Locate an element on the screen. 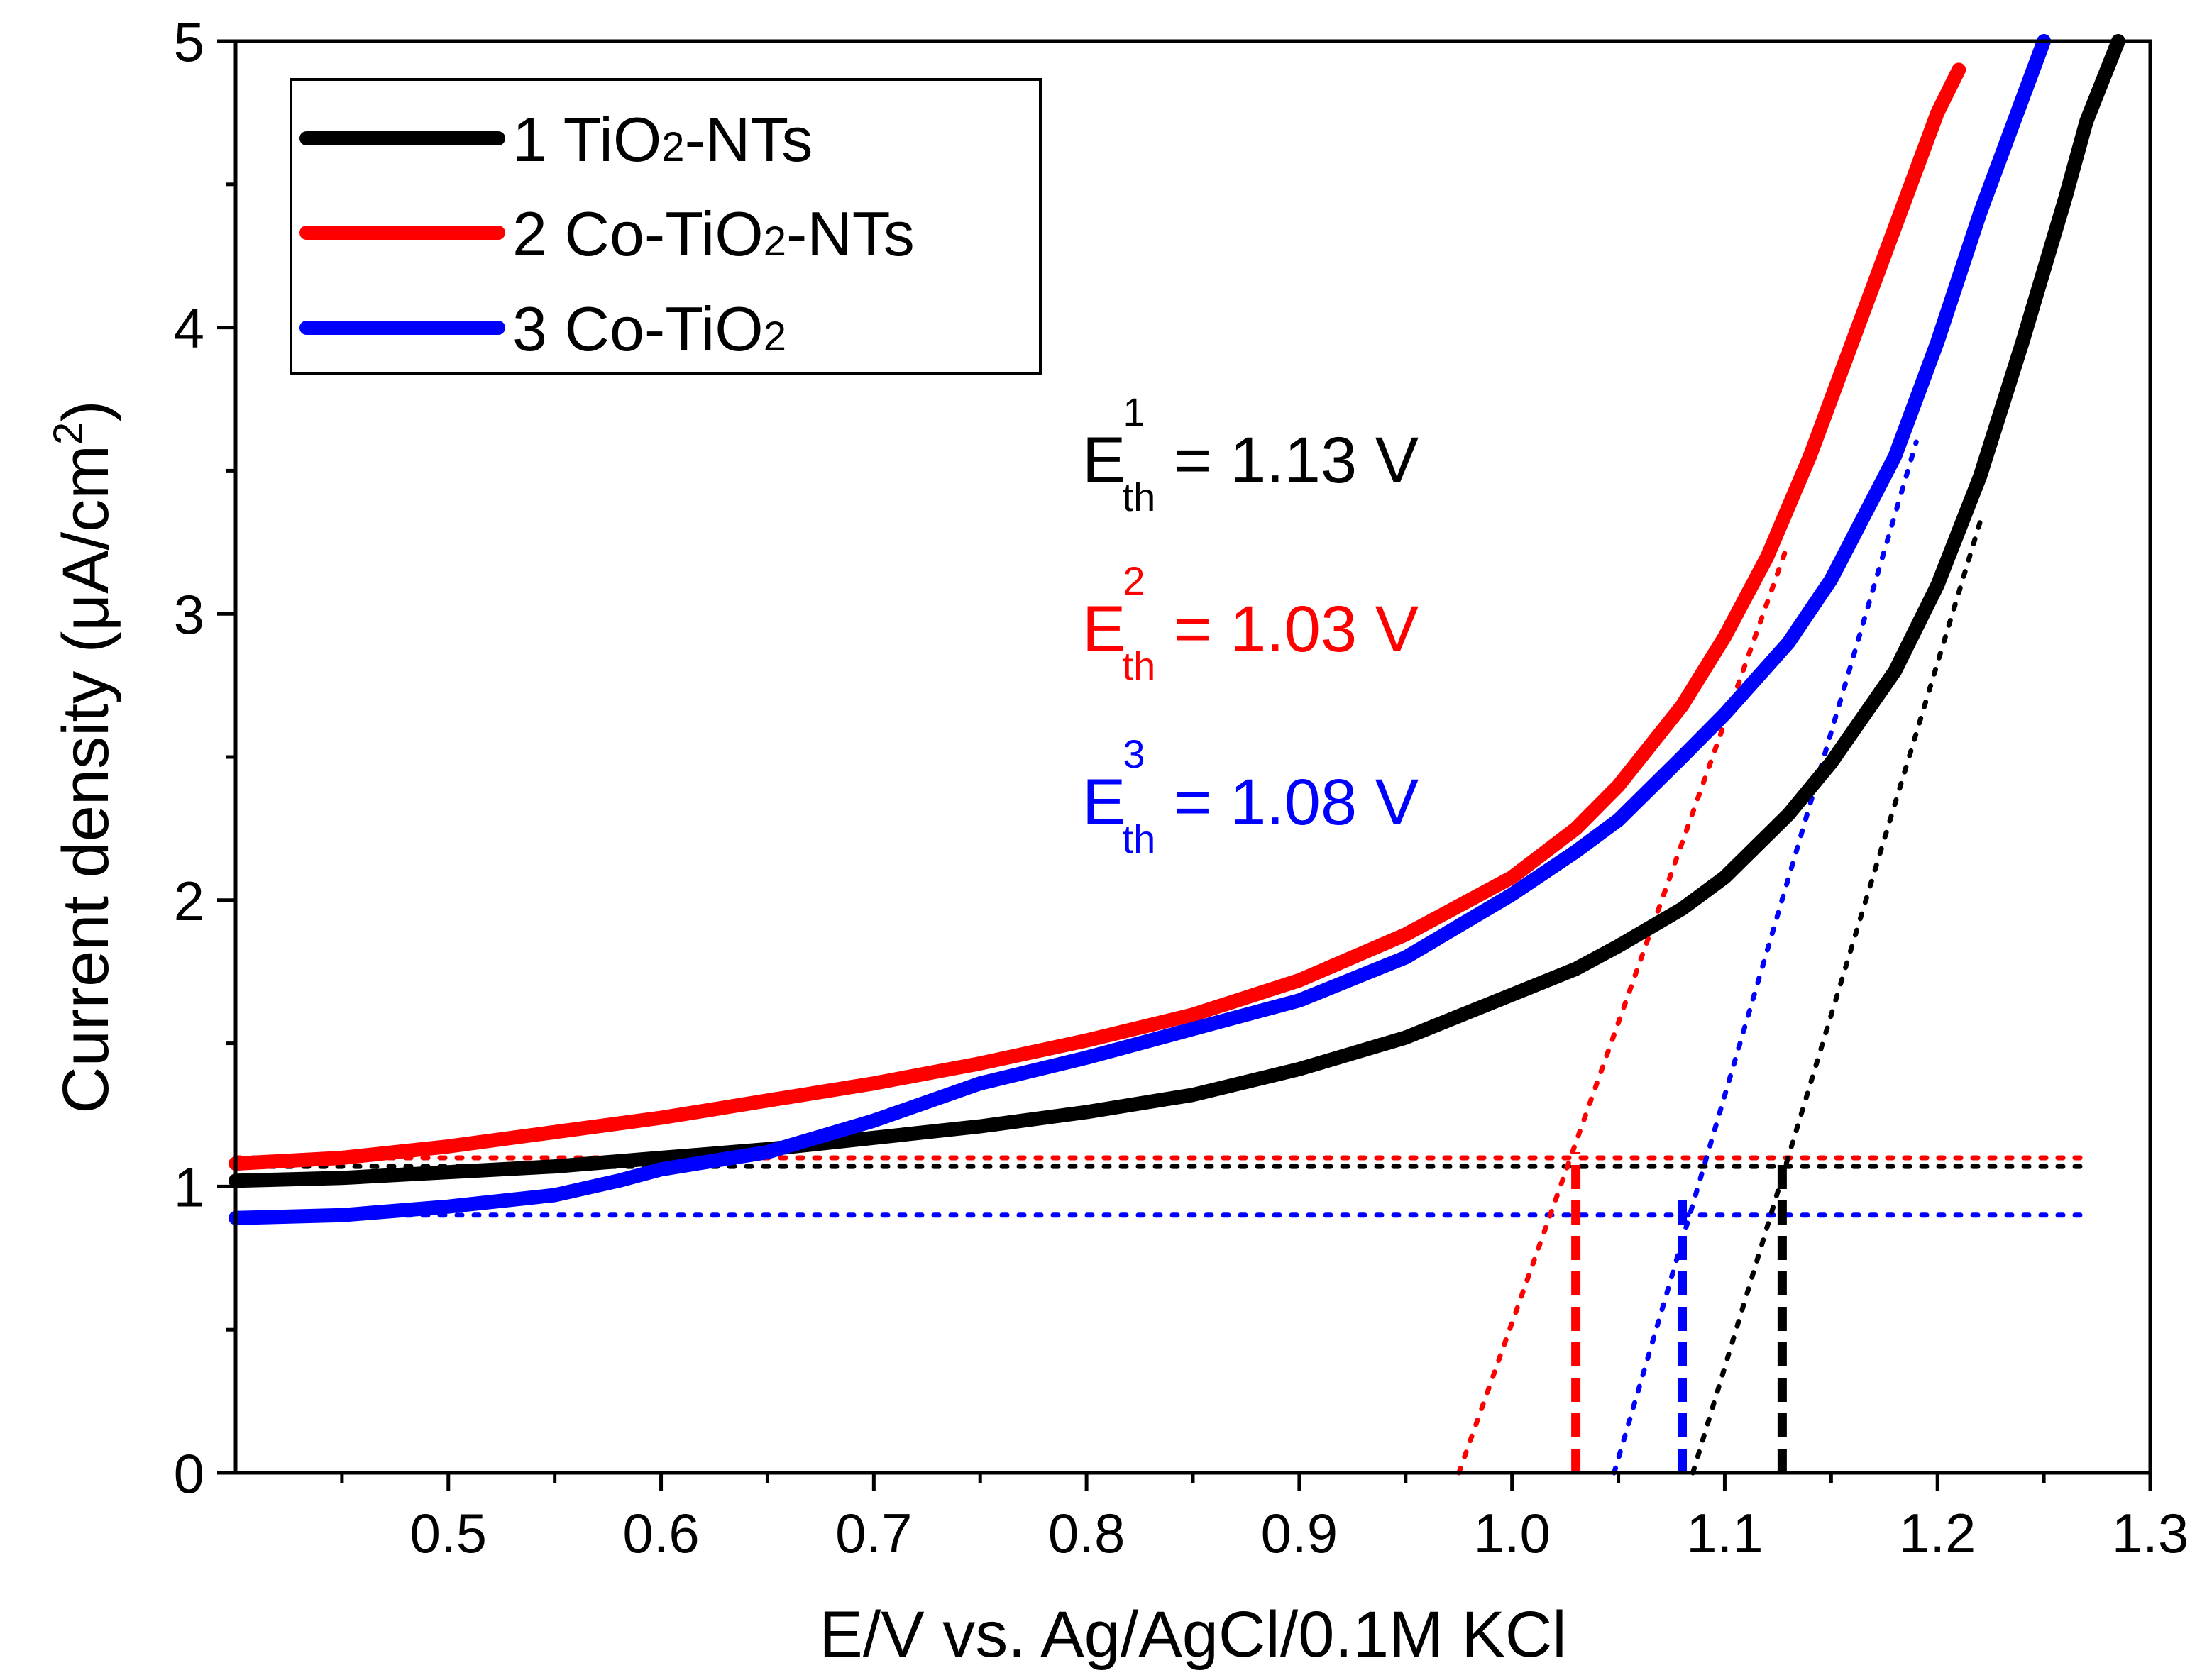 Image resolution: width=2207 pixels, height=1680 pixels. x-tick-label: 1.3 is located at coordinates (2150, 1533).